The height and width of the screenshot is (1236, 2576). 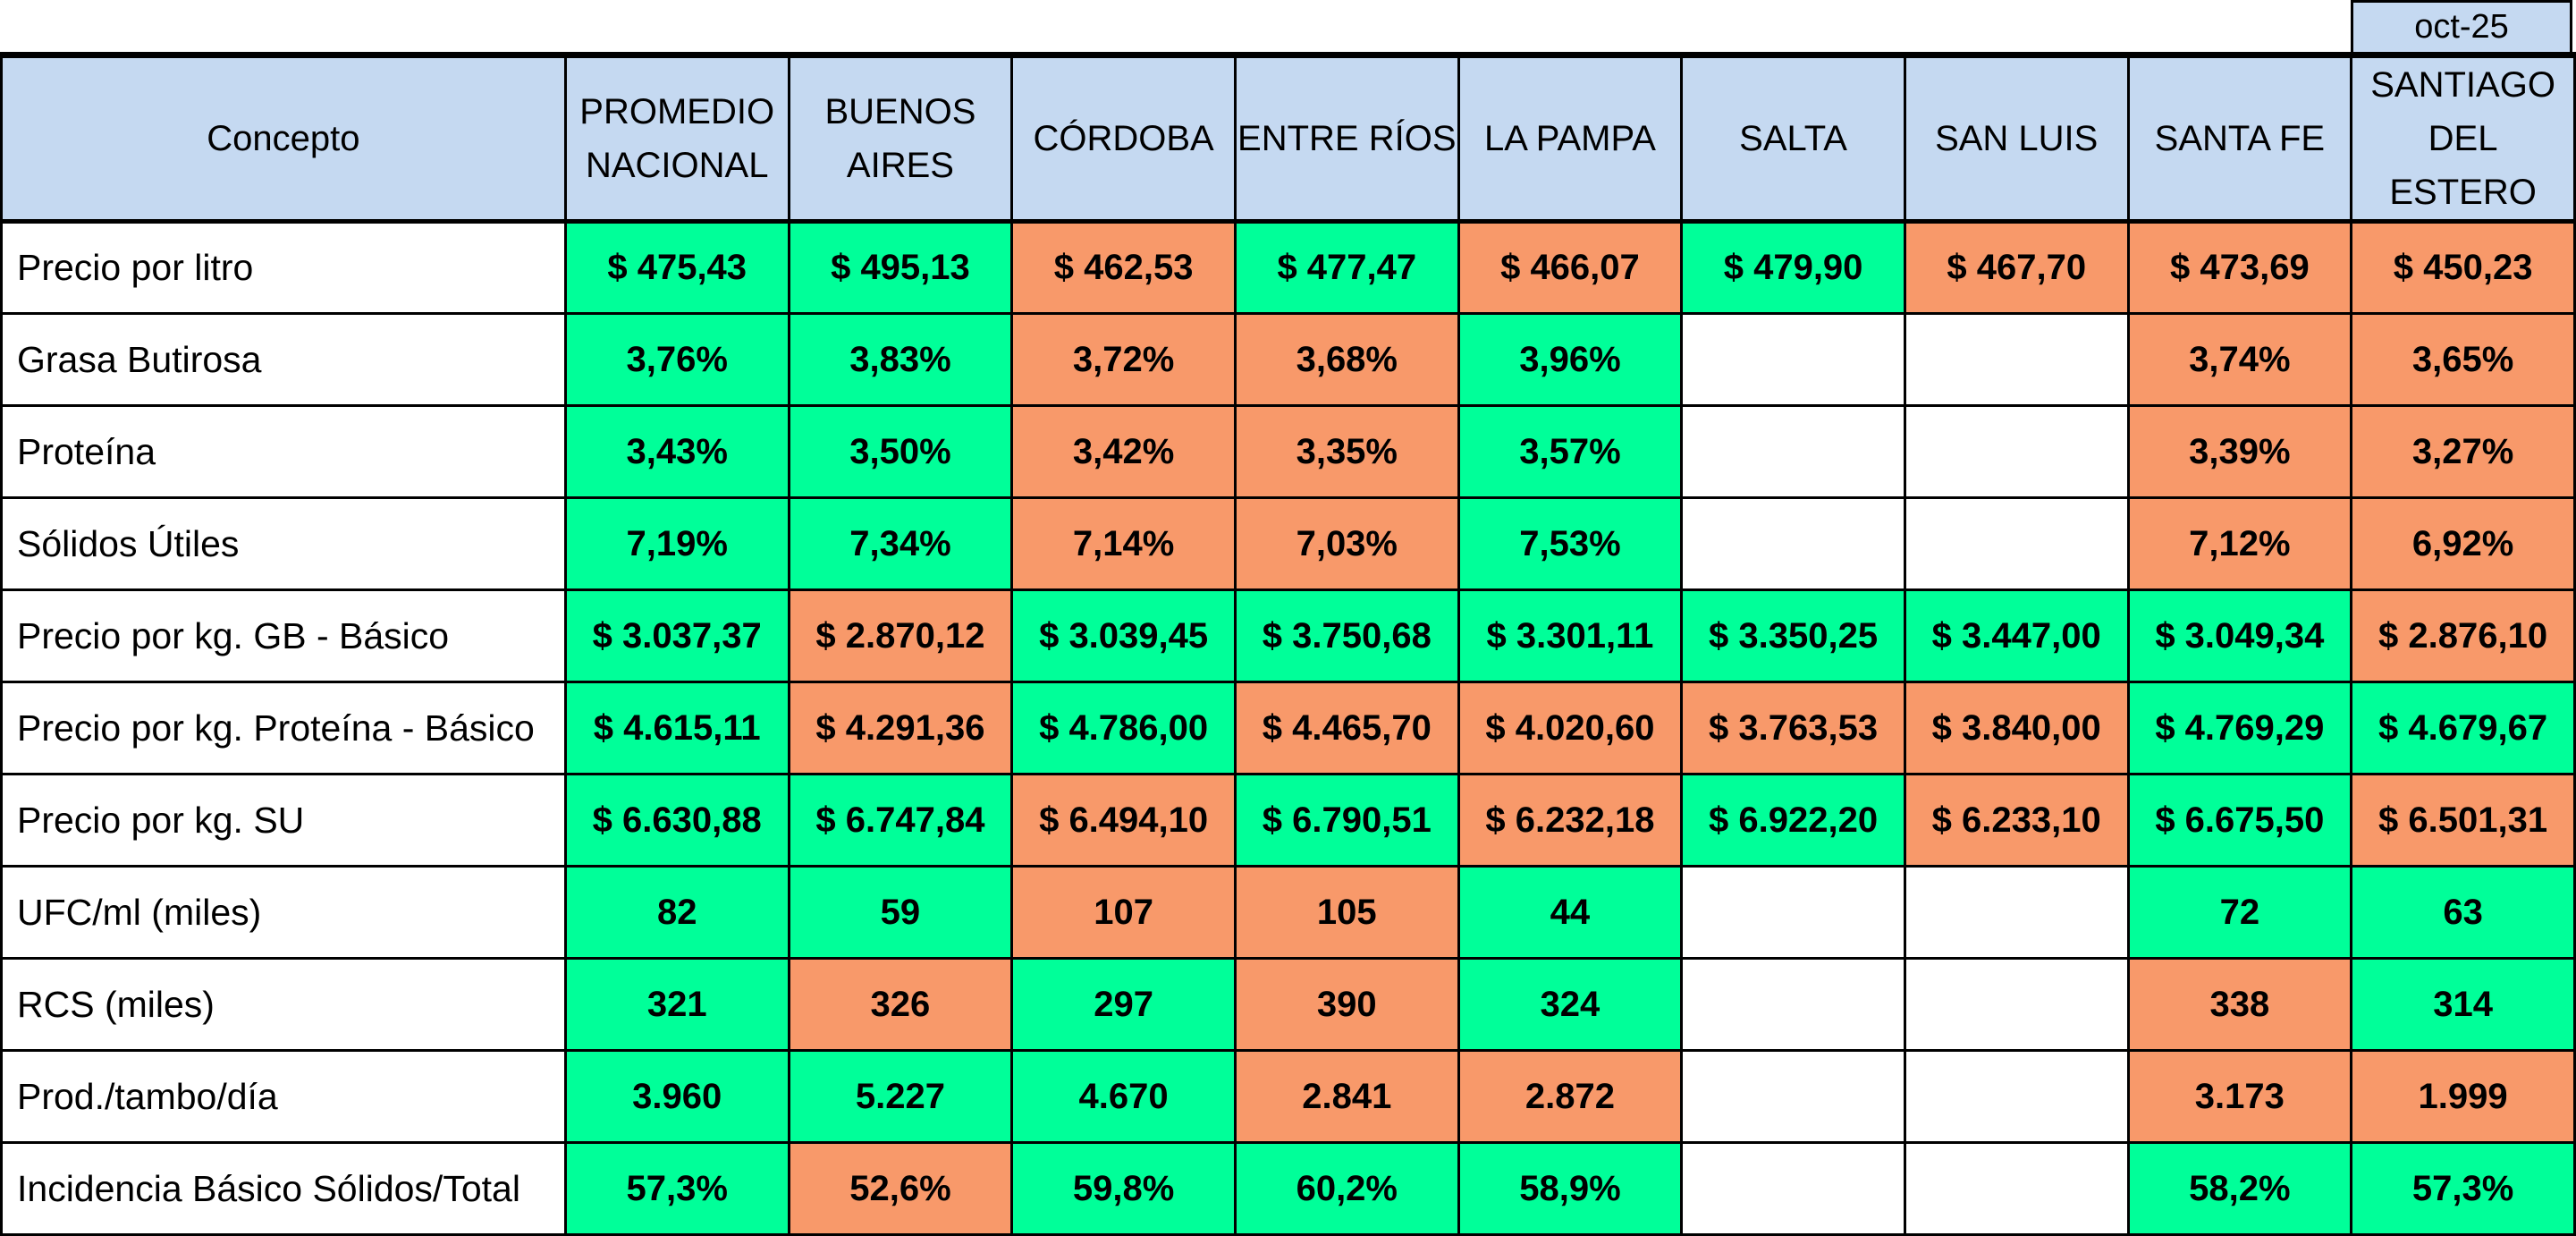 What do you see at coordinates (2239, 912) in the screenshot?
I see `value-cell-santa-fe: 72` at bounding box center [2239, 912].